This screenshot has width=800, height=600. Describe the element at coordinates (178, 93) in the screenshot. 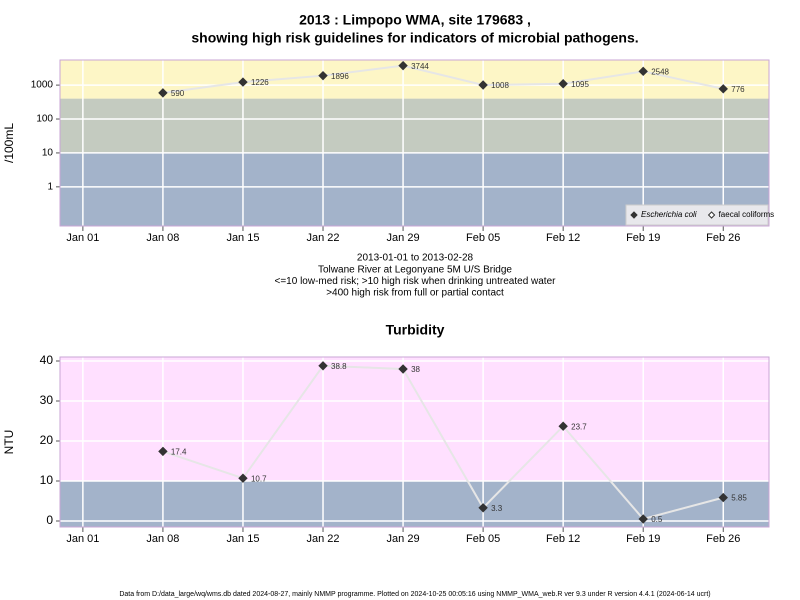

I see `data-label: 590` at that location.